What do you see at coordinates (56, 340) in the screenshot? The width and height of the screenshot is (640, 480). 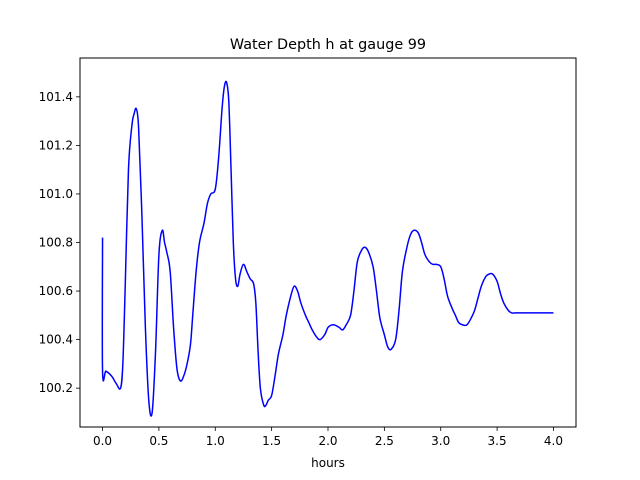 I see `y-tick-label: 100.4` at bounding box center [56, 340].